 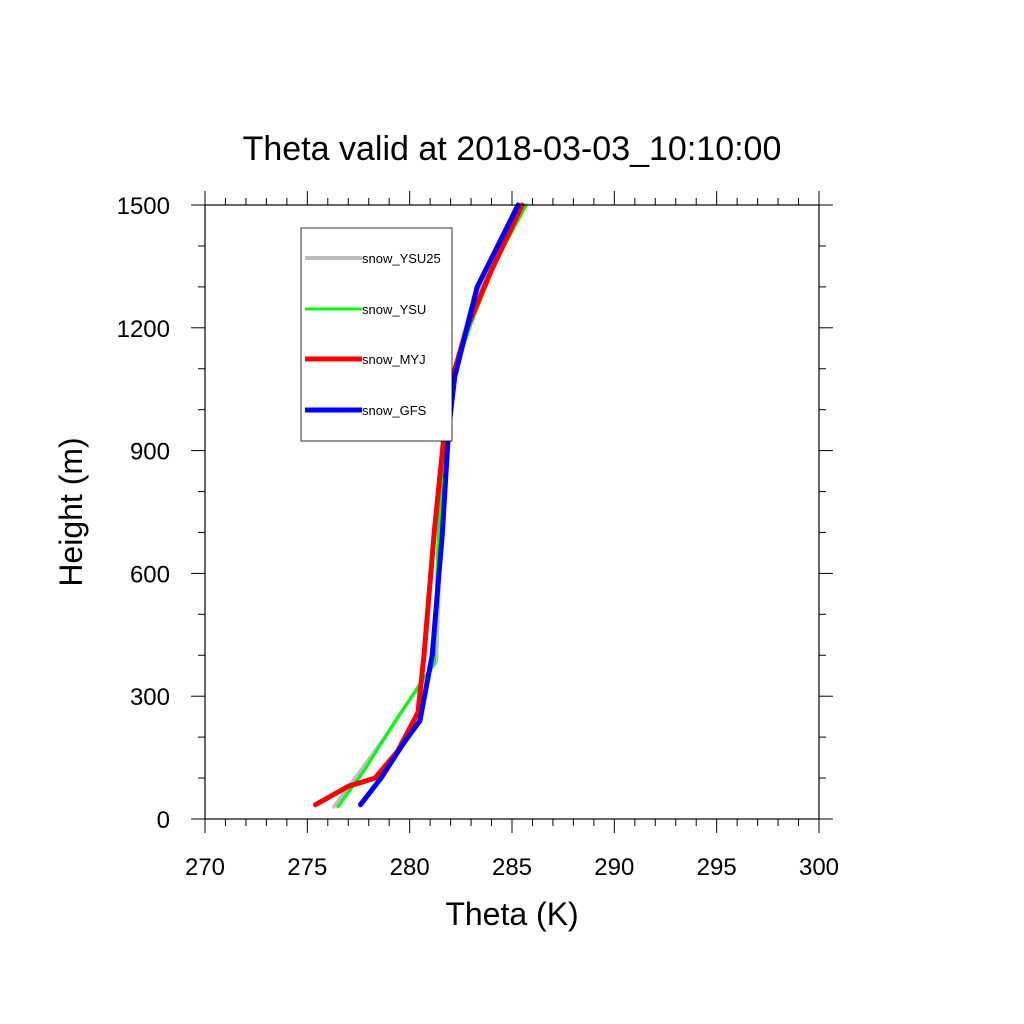 What do you see at coordinates (439, 505) in the screenshot?
I see `series-line-snow_GFS` at bounding box center [439, 505].